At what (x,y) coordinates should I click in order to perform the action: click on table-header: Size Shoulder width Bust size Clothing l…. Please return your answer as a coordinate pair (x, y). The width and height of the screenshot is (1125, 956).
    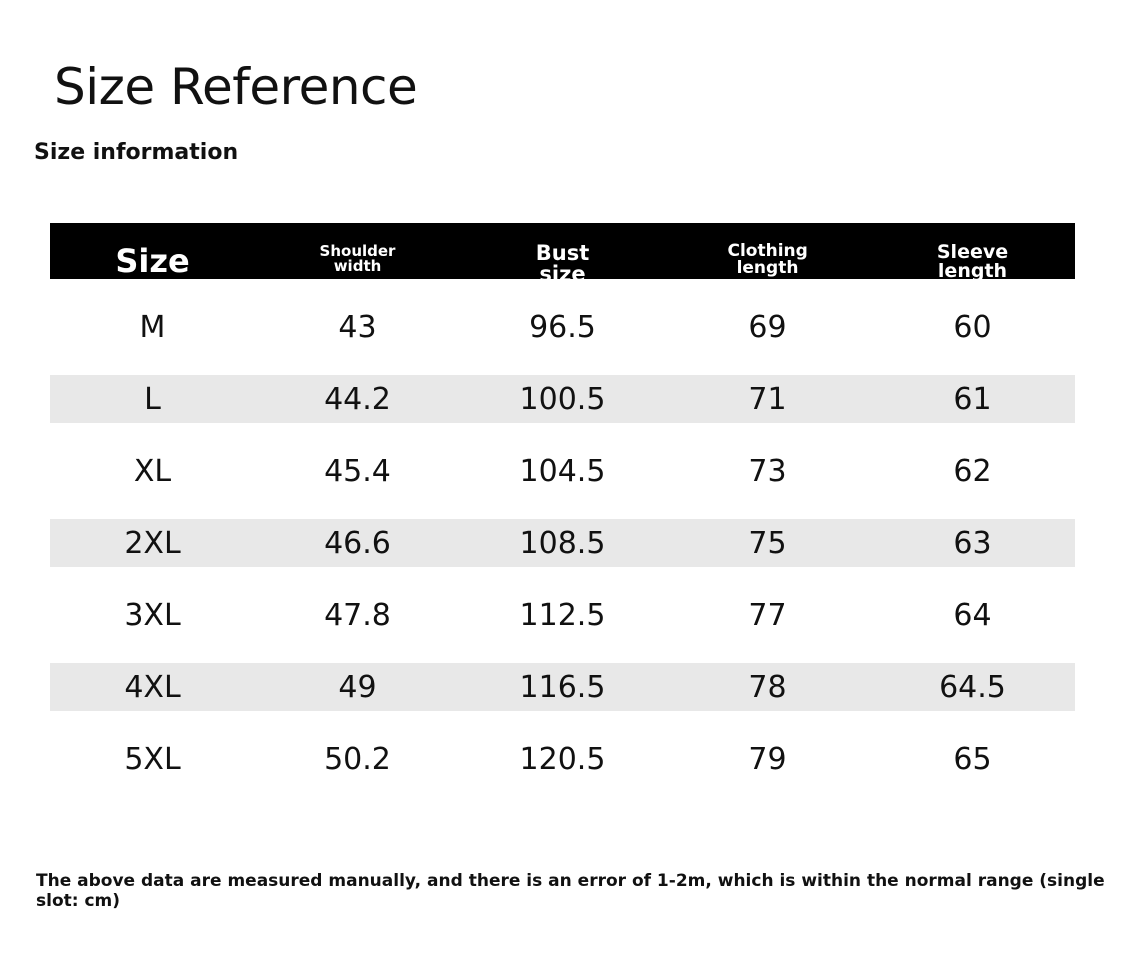
    Looking at the image, I should click on (562, 251).